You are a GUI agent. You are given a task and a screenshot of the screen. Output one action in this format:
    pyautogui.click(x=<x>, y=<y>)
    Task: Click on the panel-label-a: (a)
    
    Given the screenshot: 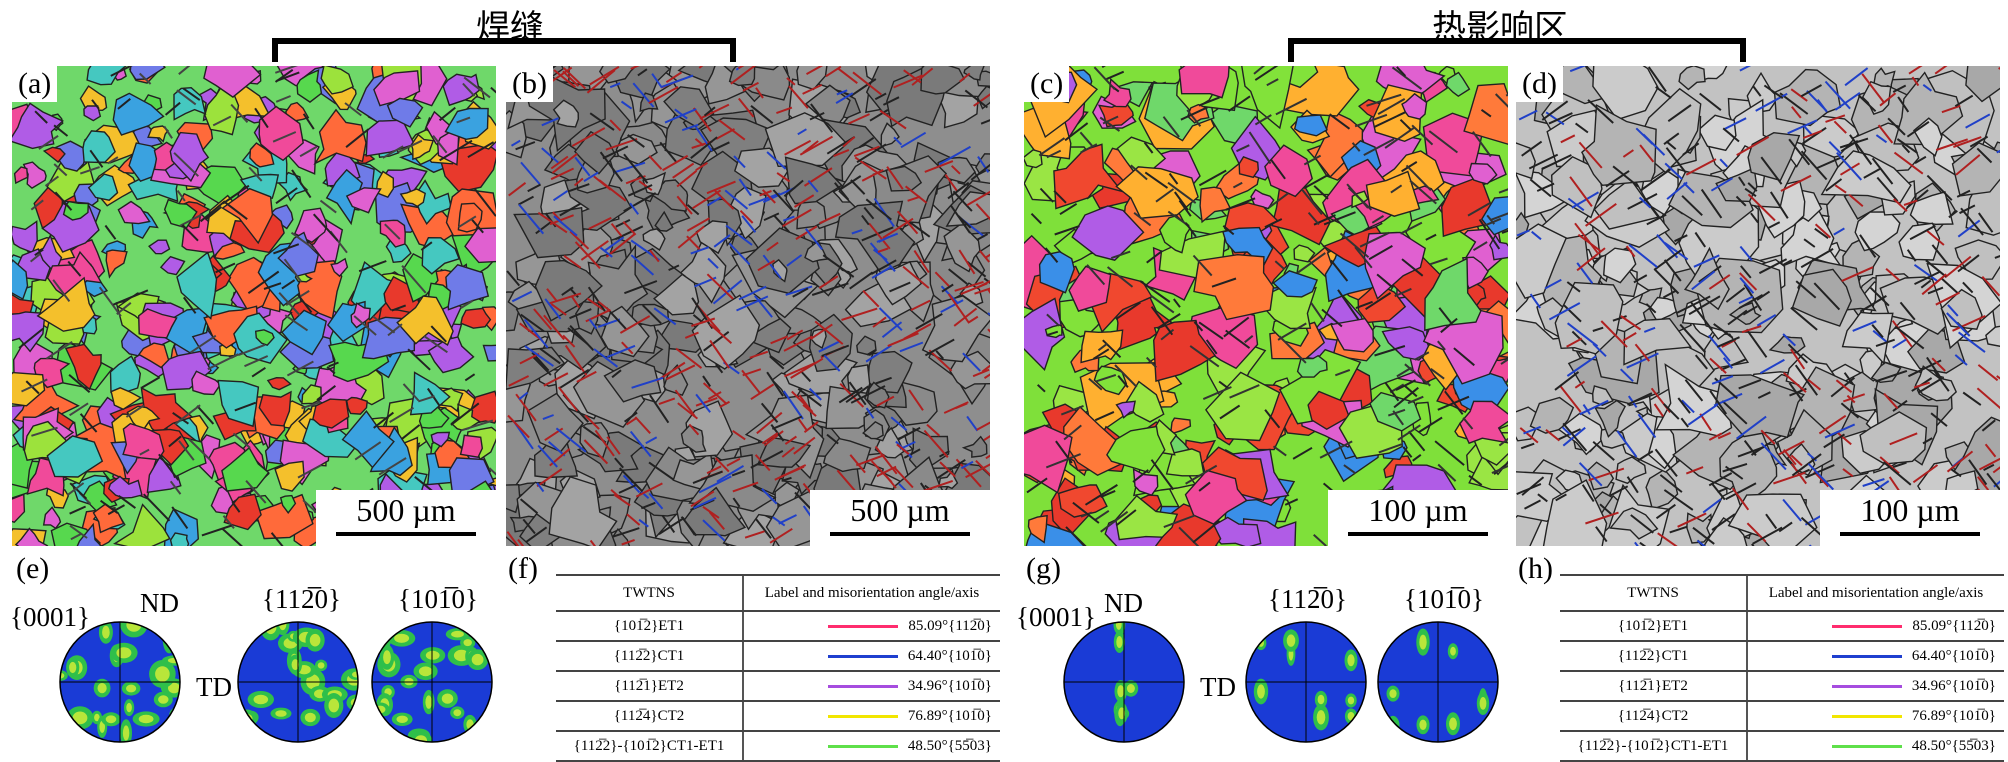 What is the action you would take?
    pyautogui.click(x=35, y=84)
    